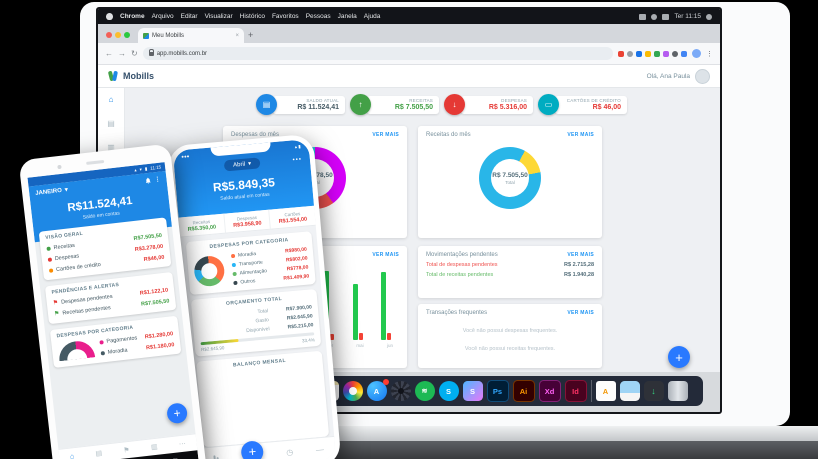 The image size is (818, 459). I want to click on stat-despesas: ↓ DESPESAS R$ 5.316,00, so click(488, 104).